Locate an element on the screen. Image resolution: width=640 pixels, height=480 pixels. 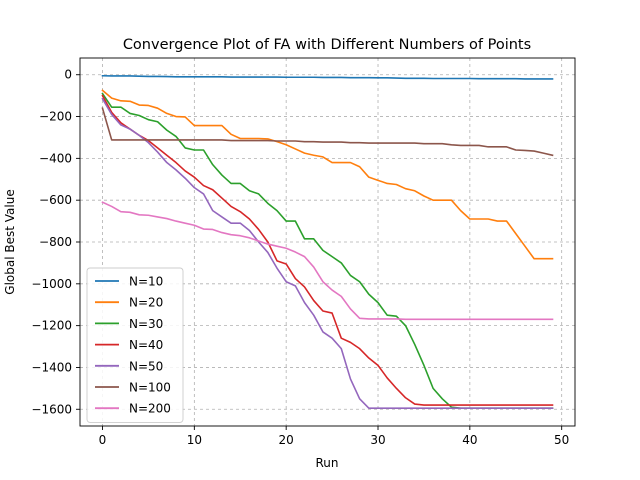
legend-label: N=10 is located at coordinates (146, 282).